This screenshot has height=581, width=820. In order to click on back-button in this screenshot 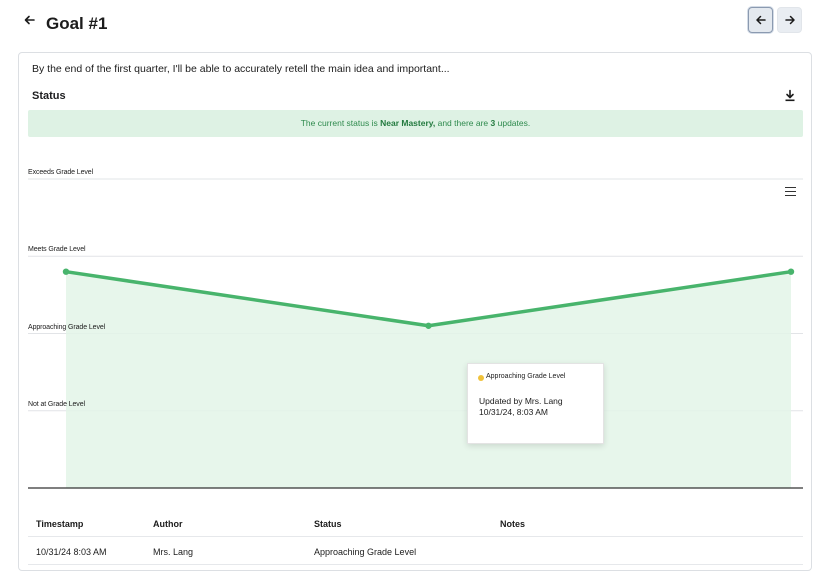, I will do `click(30, 20)`.